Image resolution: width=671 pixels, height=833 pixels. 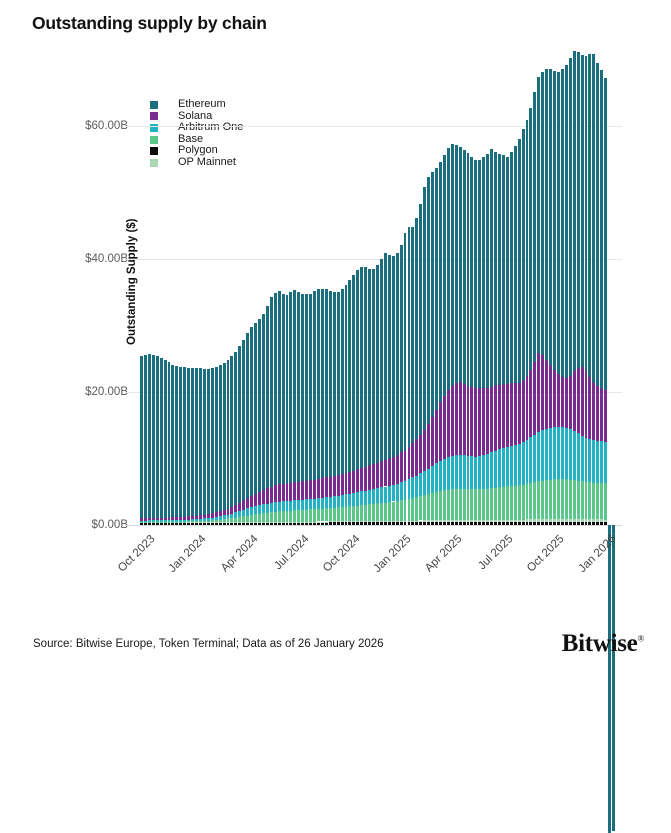 What do you see at coordinates (196, 116) in the screenshot?
I see `legend-item-solana: Solana` at bounding box center [196, 116].